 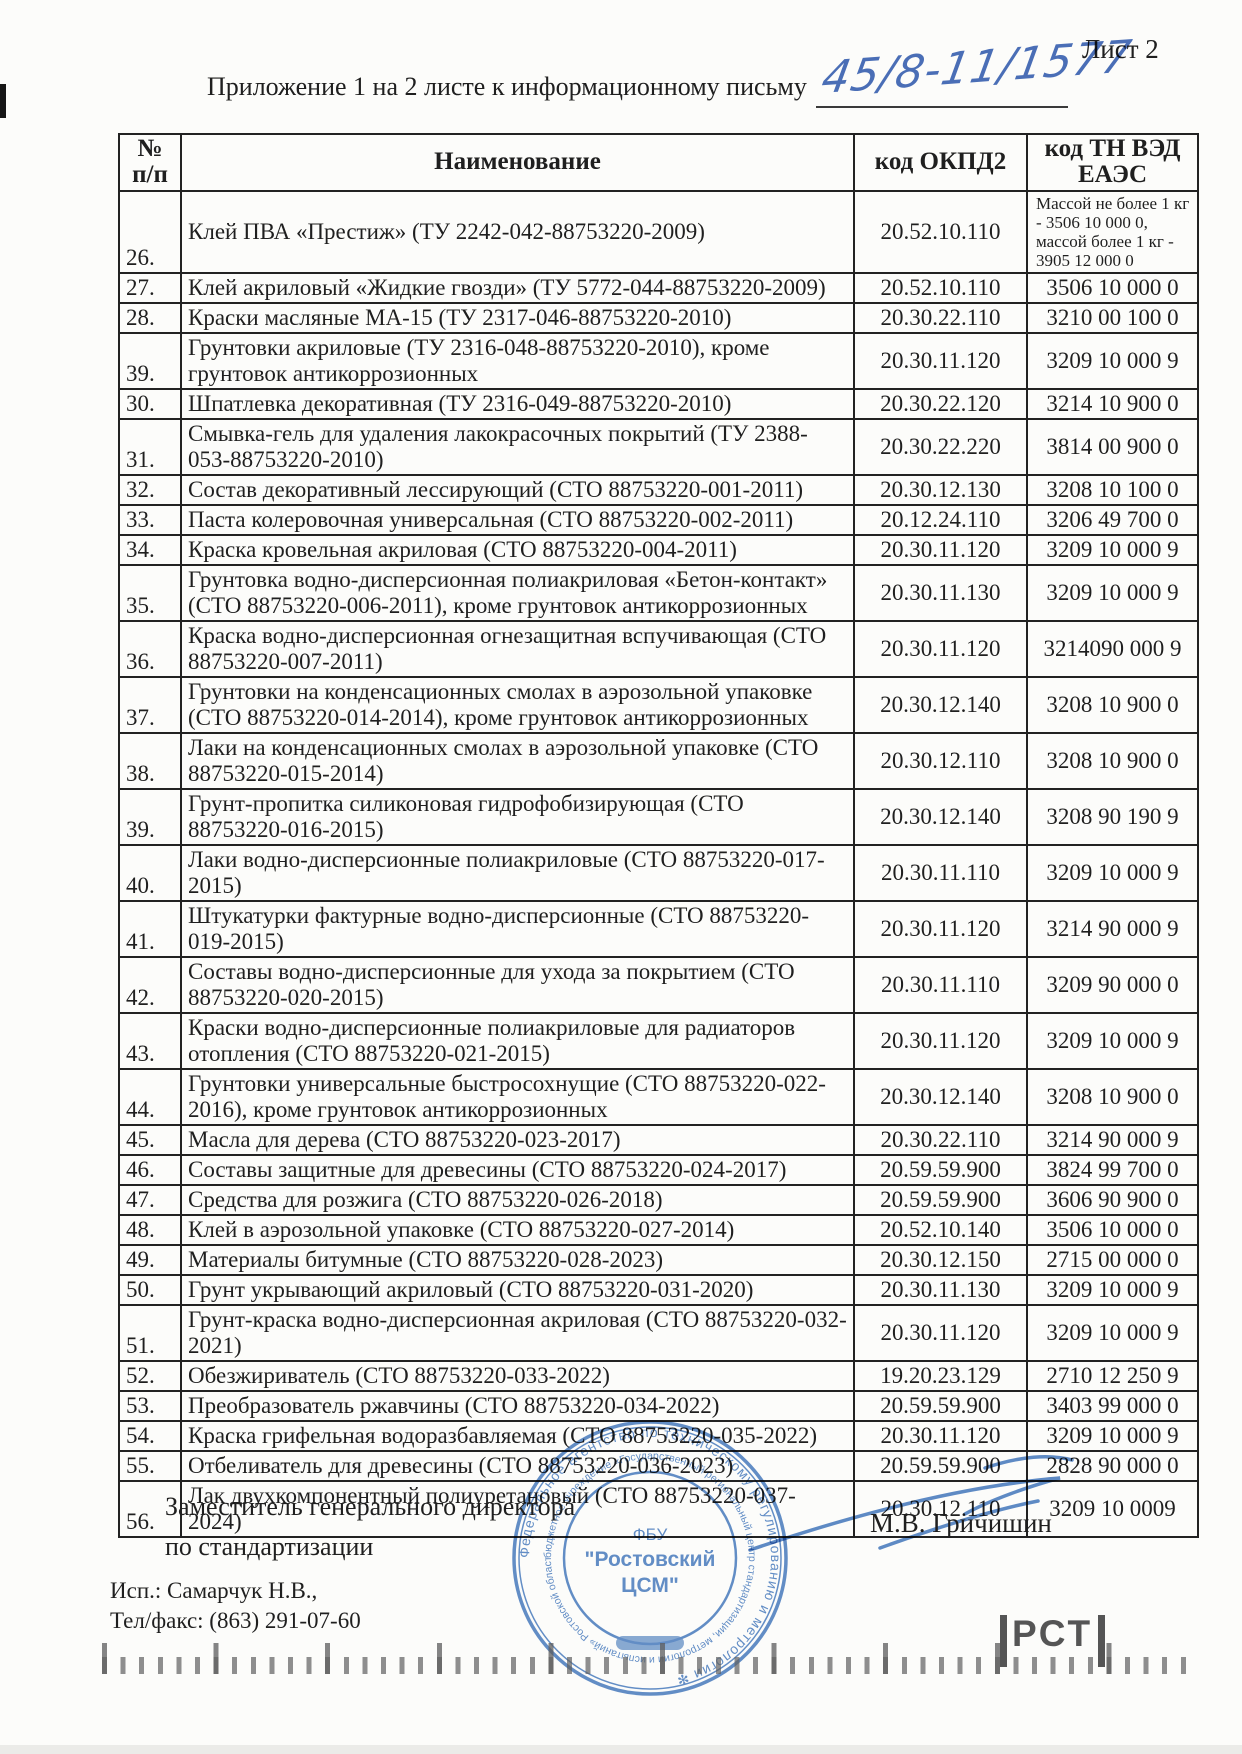 What do you see at coordinates (911, 1503) in the screenshot?
I see `signature` at bounding box center [911, 1503].